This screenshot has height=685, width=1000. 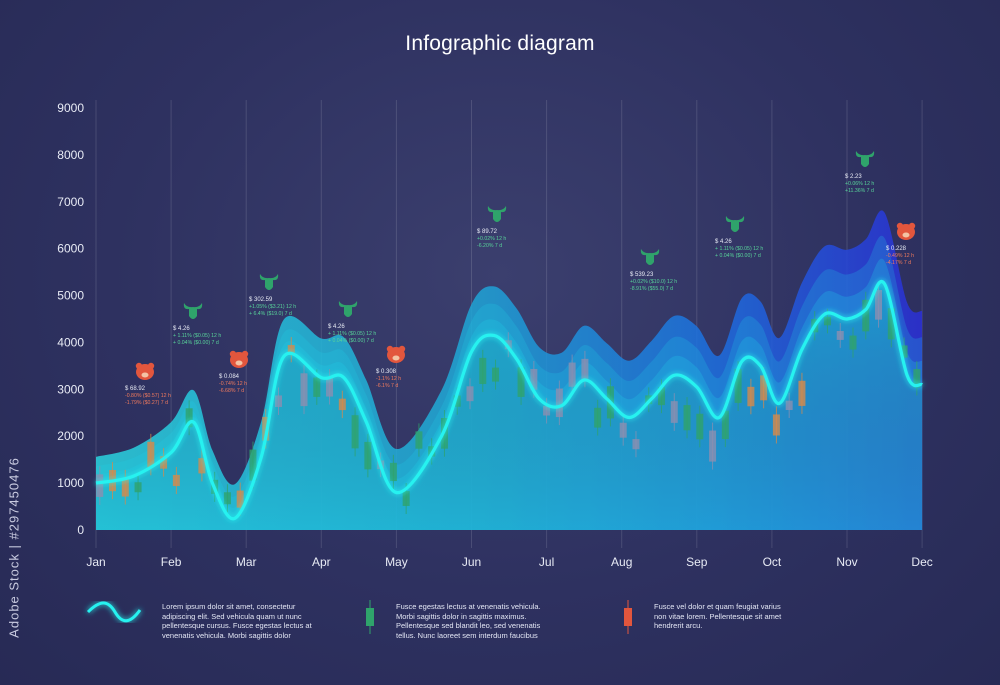 What do you see at coordinates (471, 562) in the screenshot?
I see `x-tick-label: Jun` at bounding box center [471, 562].